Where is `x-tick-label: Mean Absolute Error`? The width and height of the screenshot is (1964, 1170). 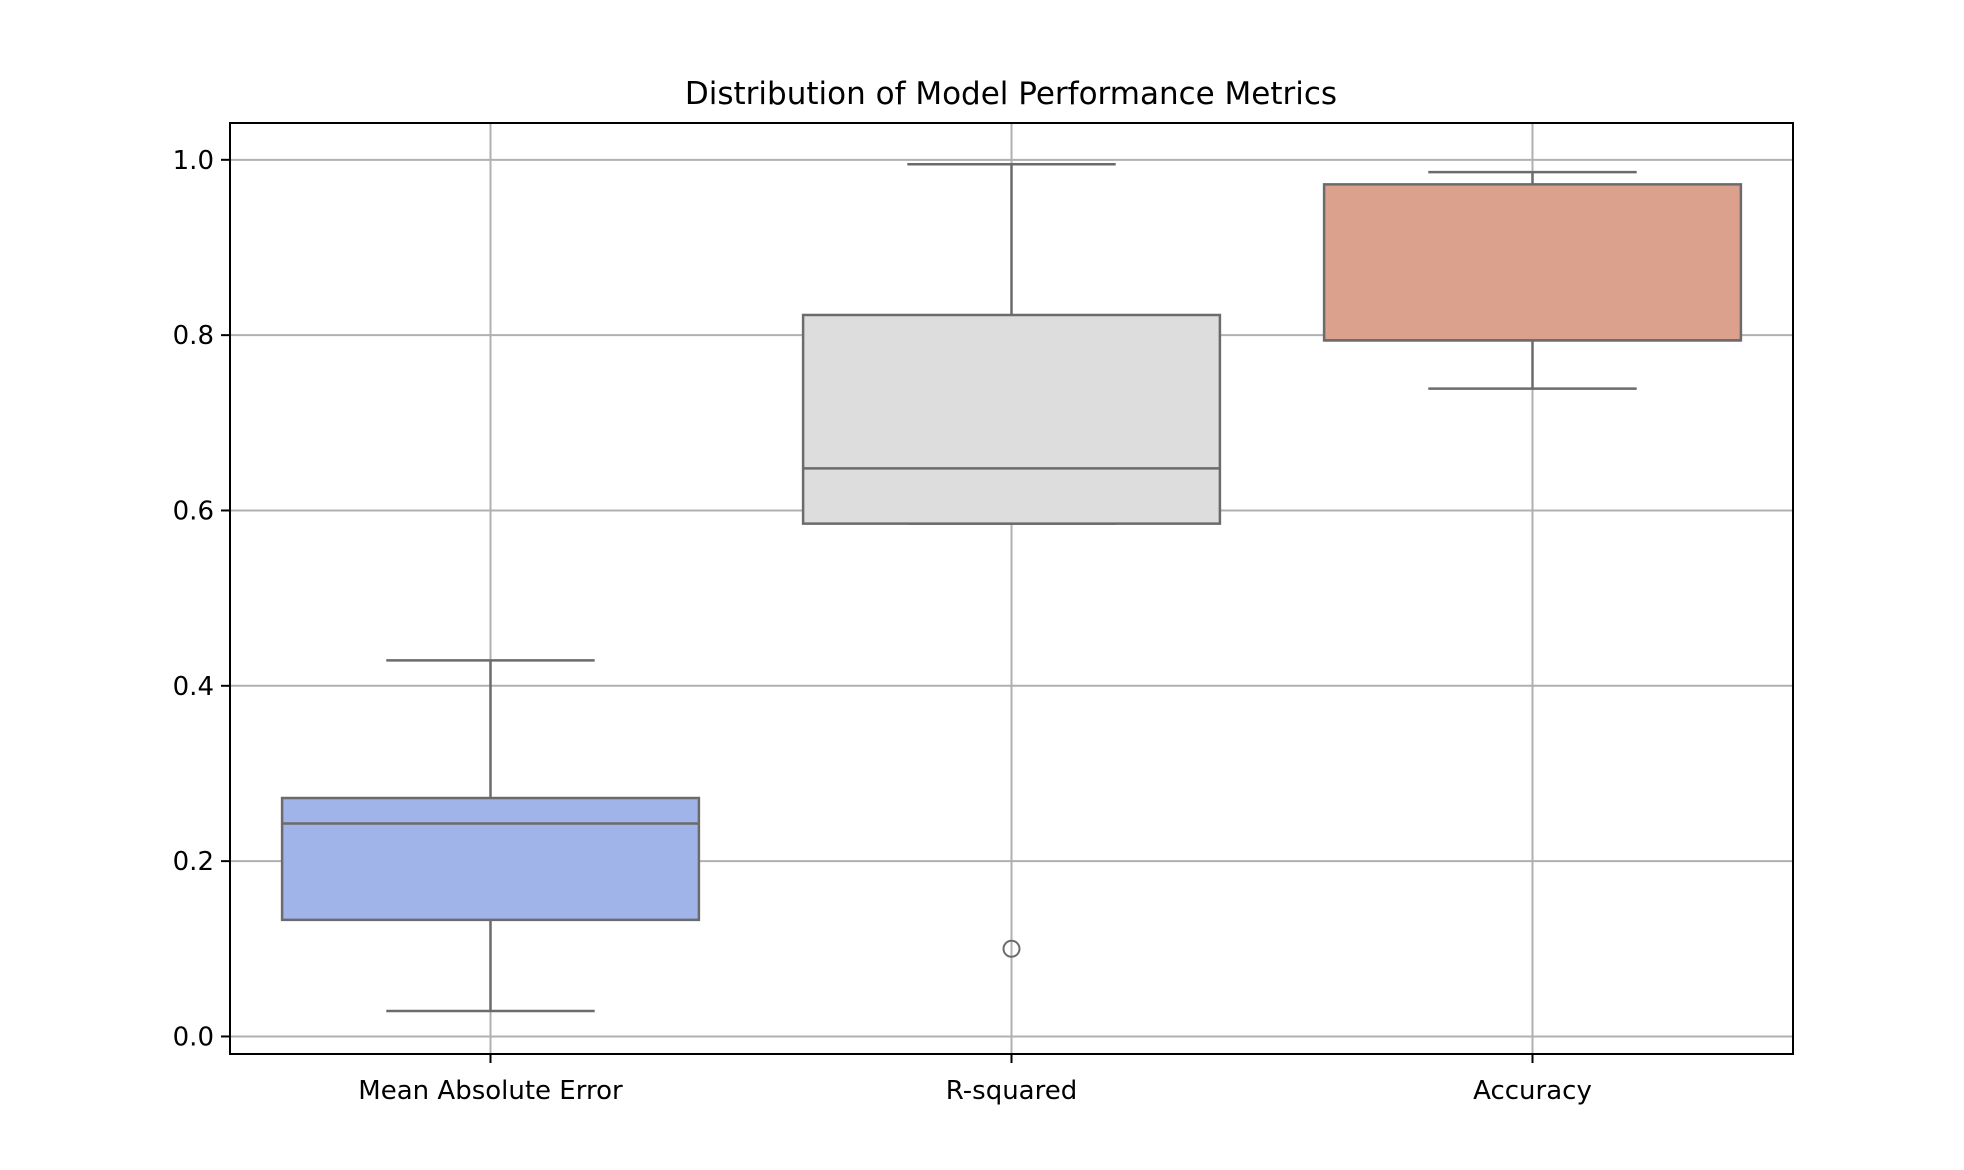 x-tick-label: Mean Absolute Error is located at coordinates (490, 1091).